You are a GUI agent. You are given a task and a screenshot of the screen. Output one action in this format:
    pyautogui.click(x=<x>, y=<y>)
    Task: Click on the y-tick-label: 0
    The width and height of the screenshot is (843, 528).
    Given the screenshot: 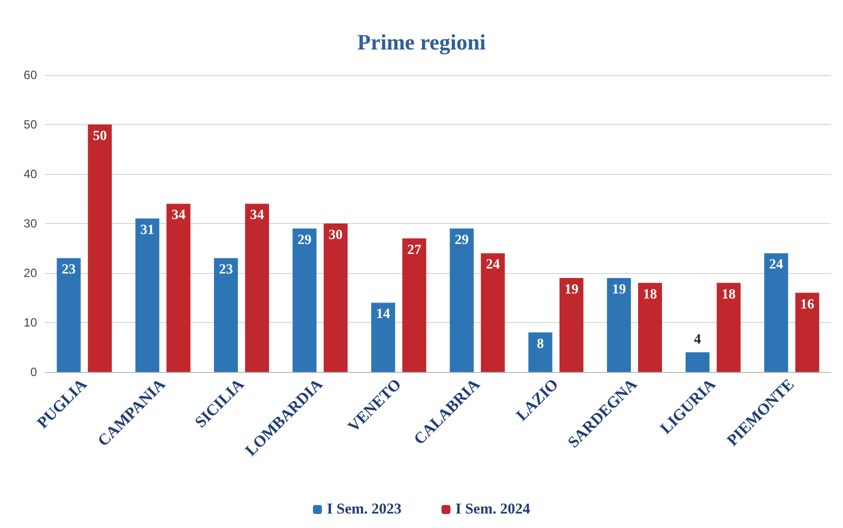 What is the action you would take?
    pyautogui.click(x=34, y=372)
    